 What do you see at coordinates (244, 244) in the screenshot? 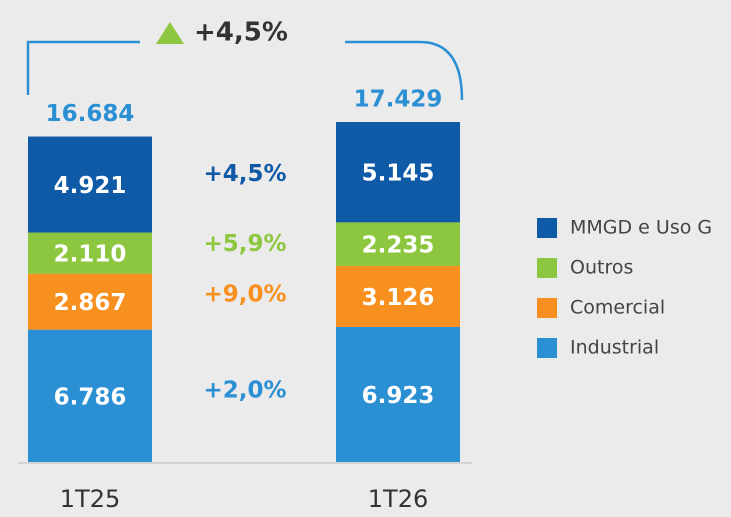
I see `growth-label: +5,9%` at bounding box center [244, 244].